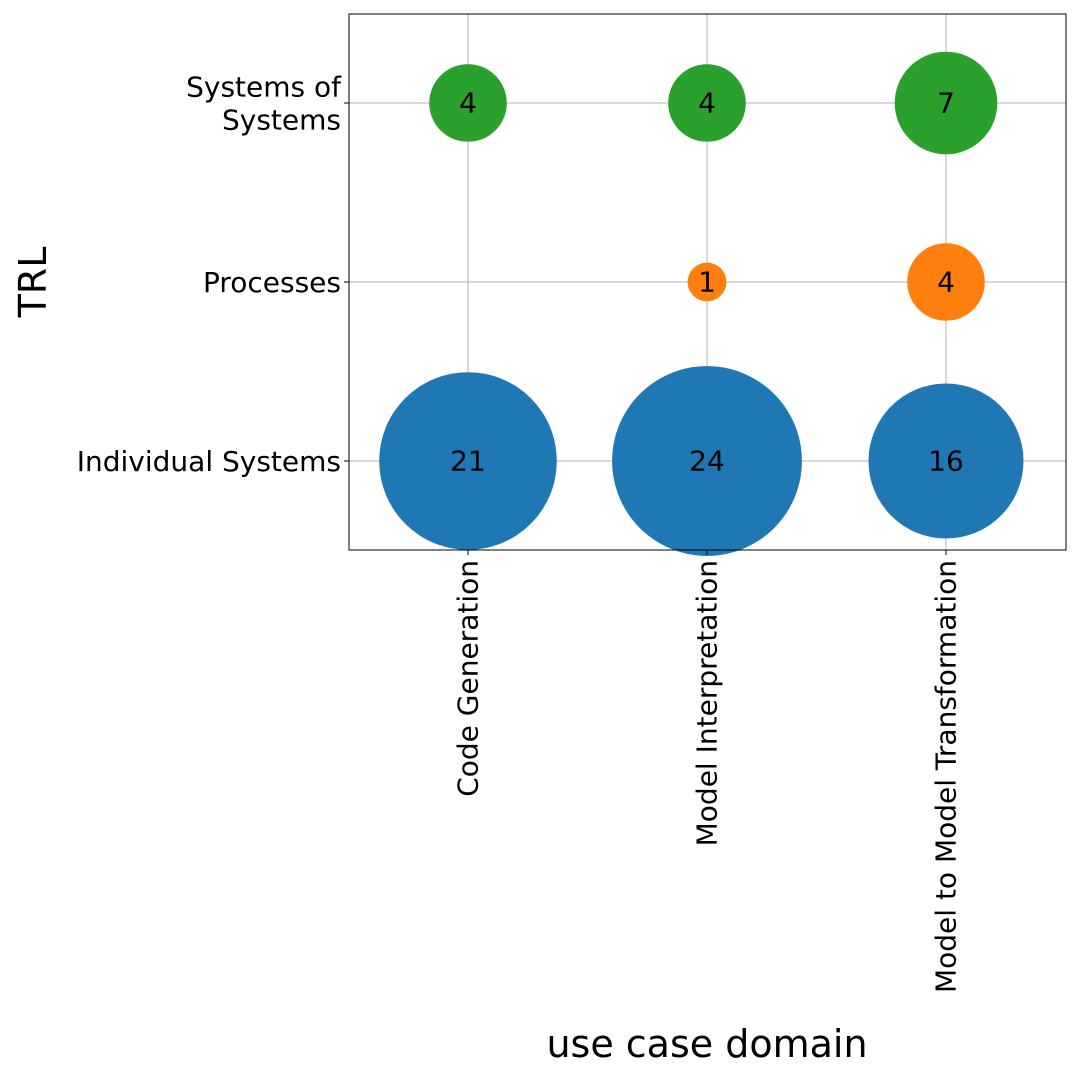  What do you see at coordinates (33, 283) in the screenshot?
I see `y-axis-label: TRL` at bounding box center [33, 283].